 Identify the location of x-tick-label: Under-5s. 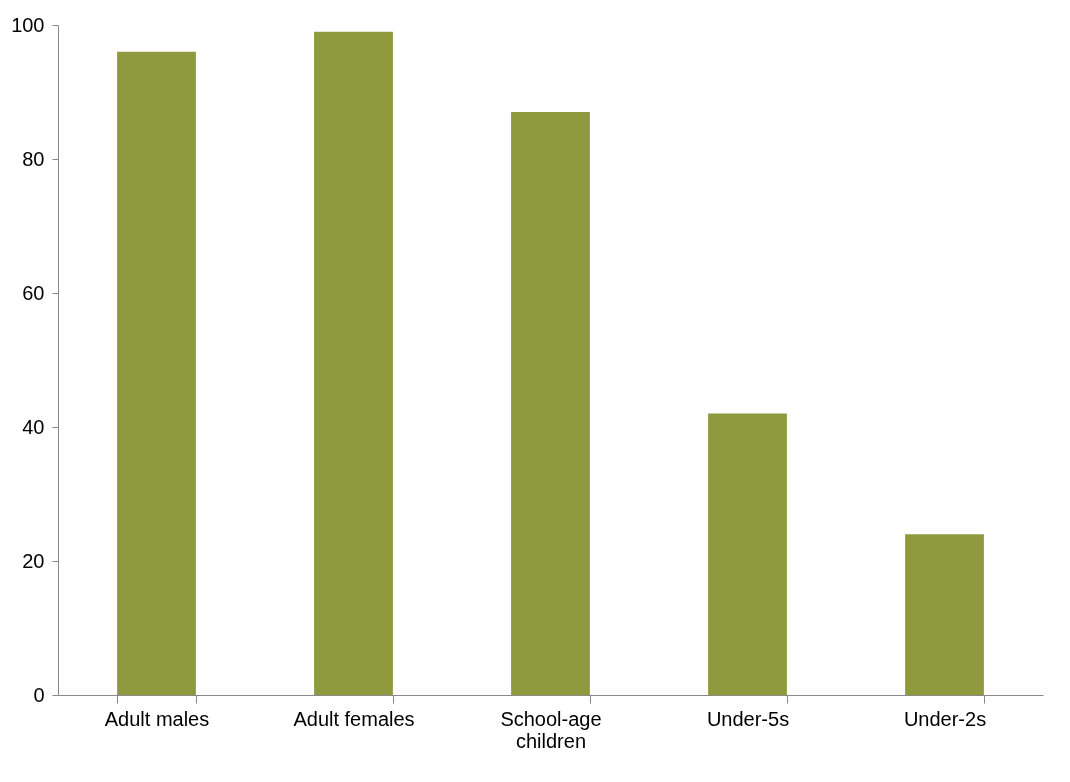
(748, 718).